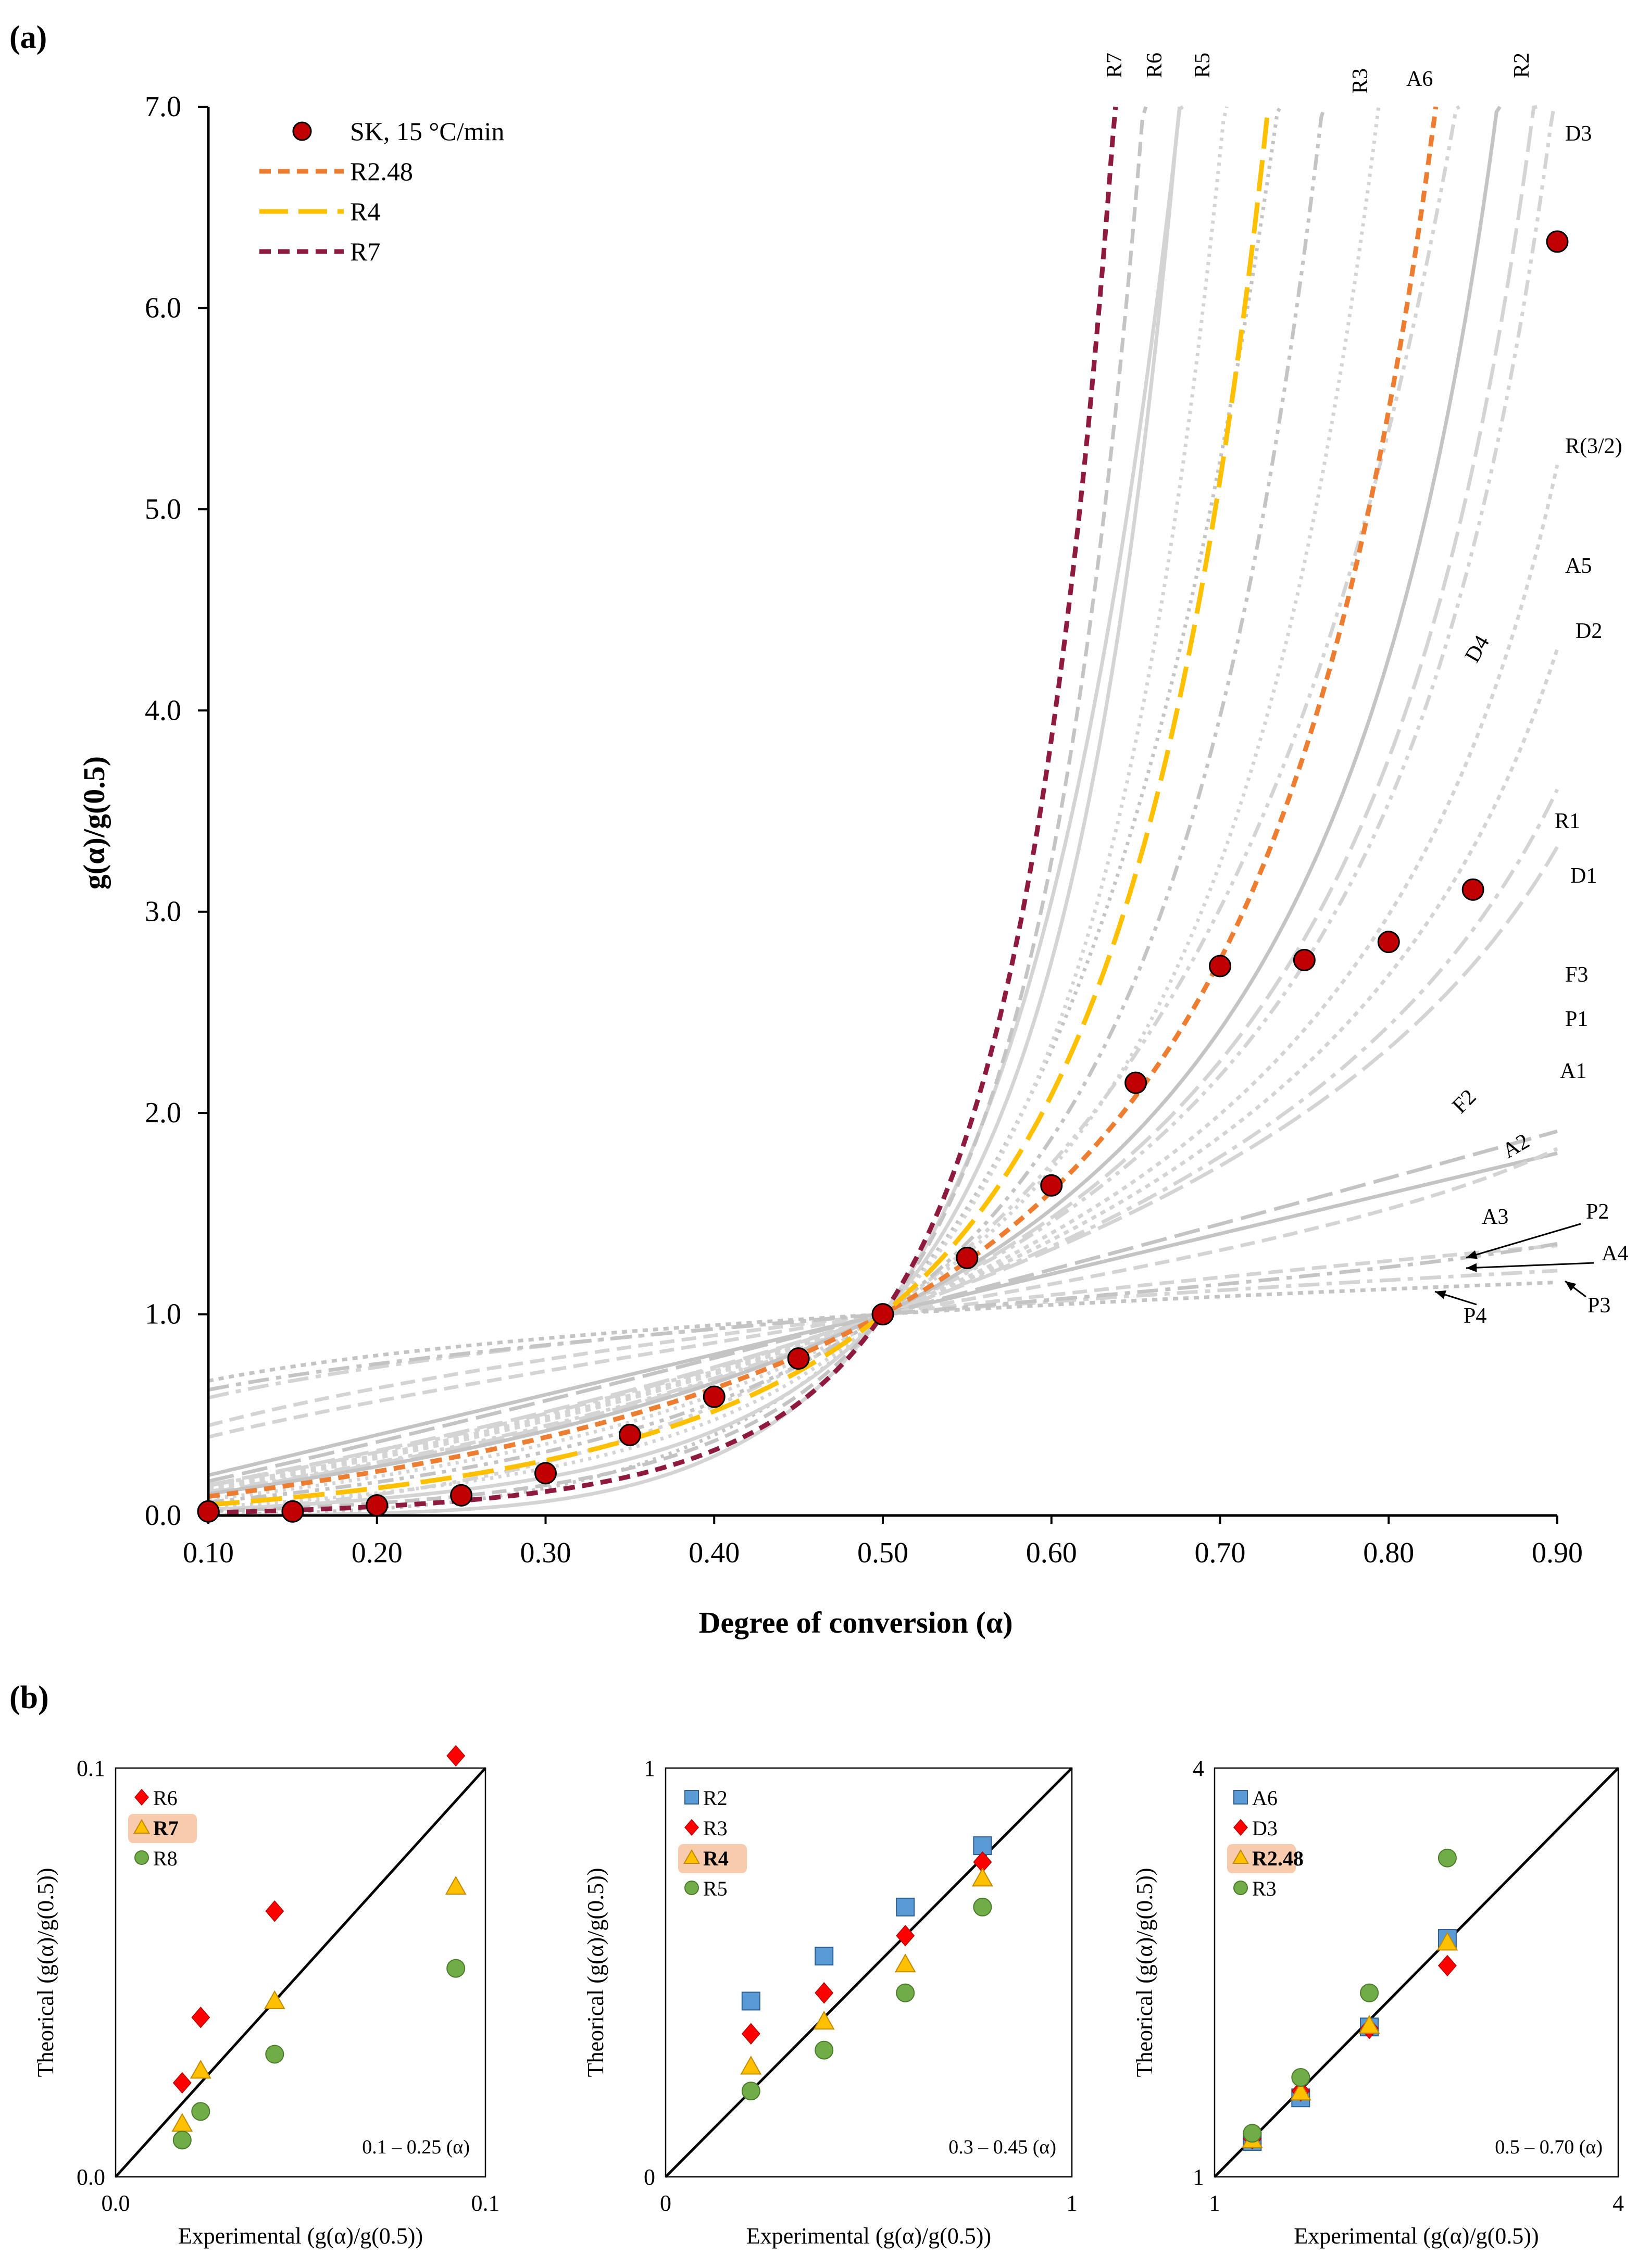  I want to click on x-tick-label: 0.70, so click(1221, 1553).